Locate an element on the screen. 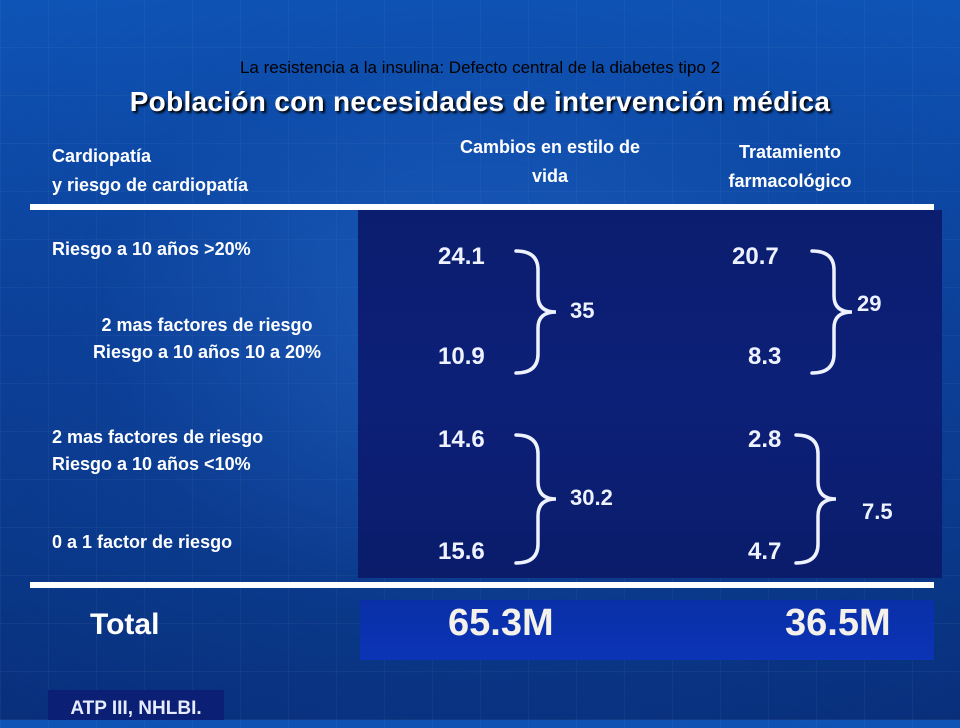  drug-group-sum-low: 7.5 is located at coordinates (877, 511).